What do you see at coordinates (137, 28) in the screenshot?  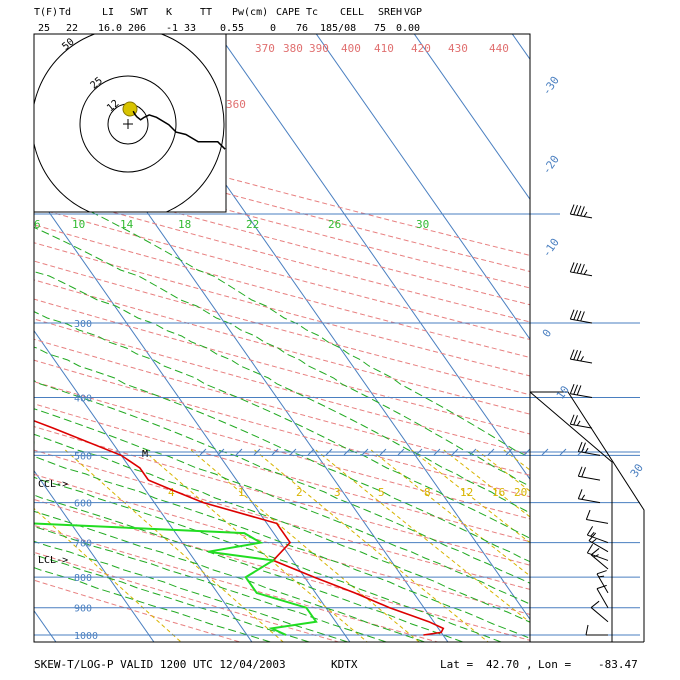 I see `index-value: 206` at bounding box center [137, 28].